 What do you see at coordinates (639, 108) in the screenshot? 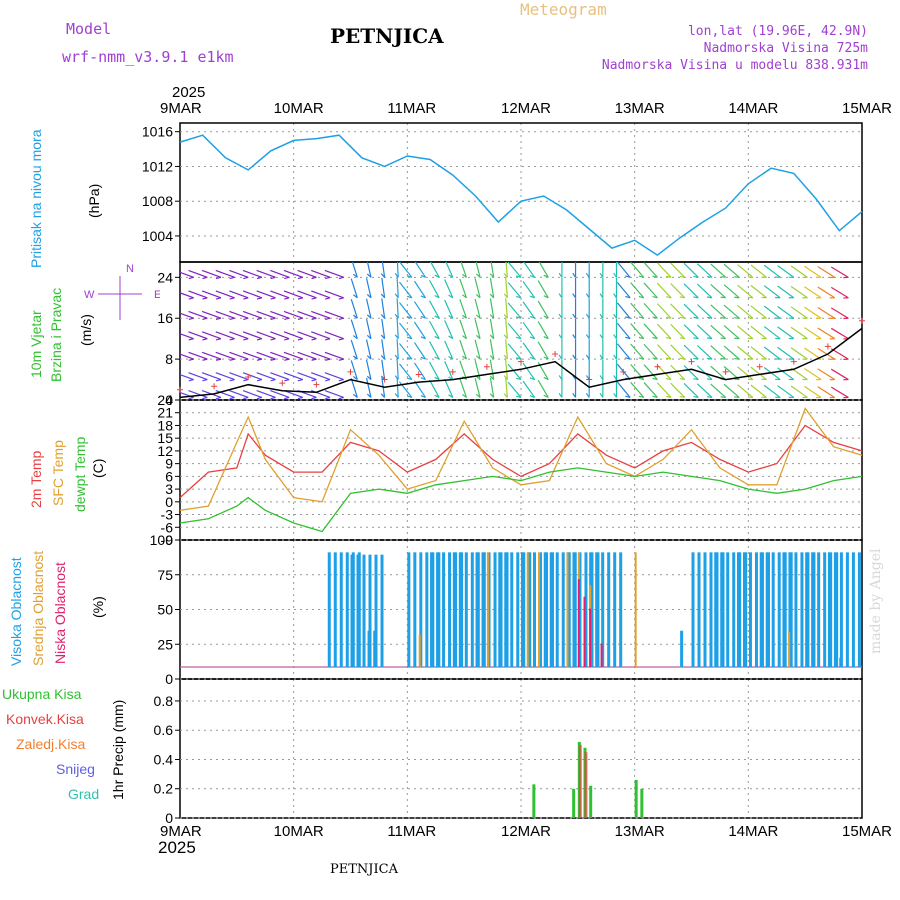
I see `top-date-label: 13MAR` at bounding box center [639, 108].